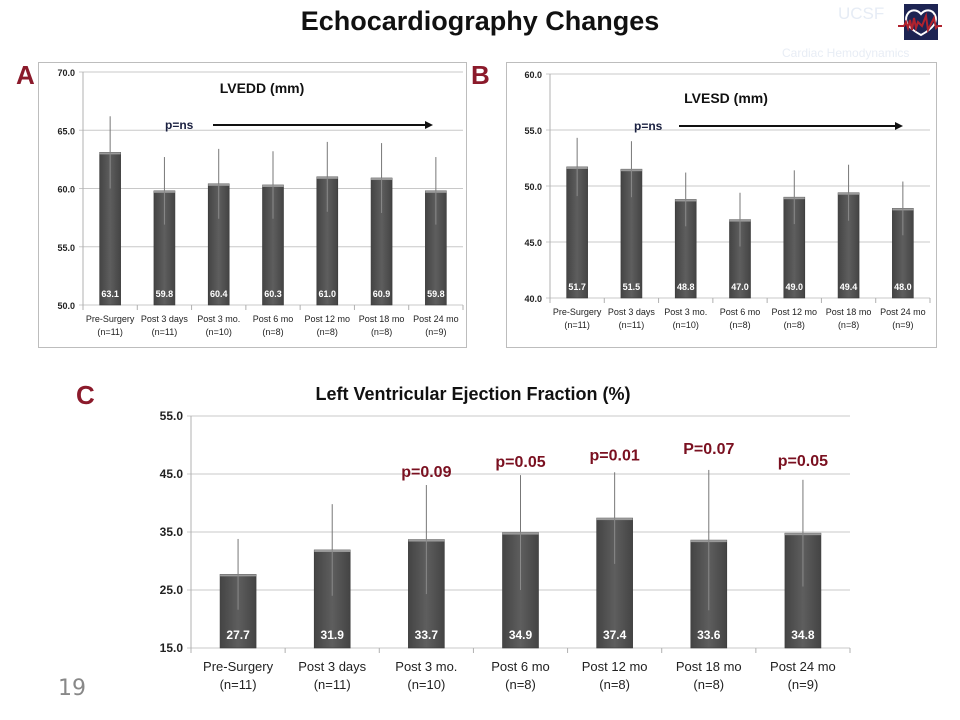 The image size is (960, 720). What do you see at coordinates (436, 294) in the screenshot?
I see `data-label: 59.8` at bounding box center [436, 294].